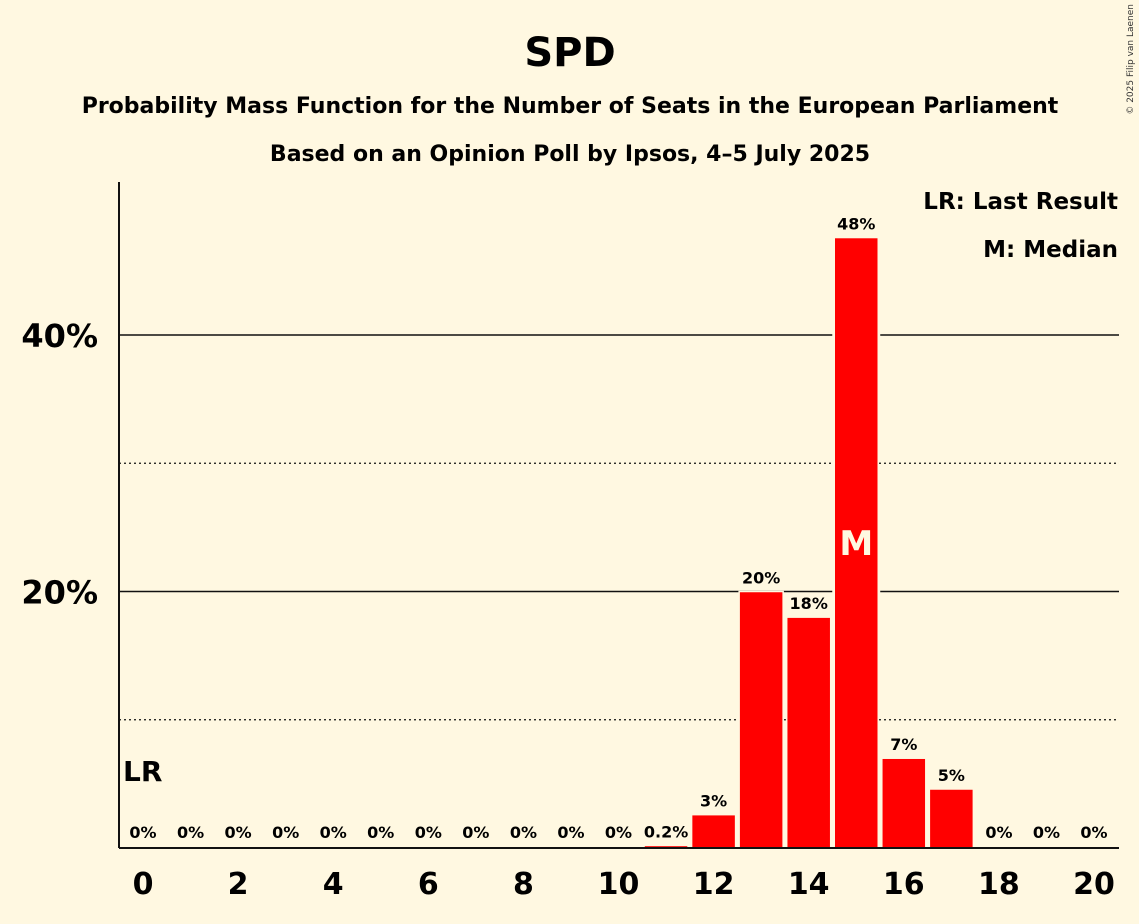 The width and height of the screenshot is (1139, 924). Describe the element at coordinates (856, 224) in the screenshot. I see `value-label-seat-15: 48%` at that location.